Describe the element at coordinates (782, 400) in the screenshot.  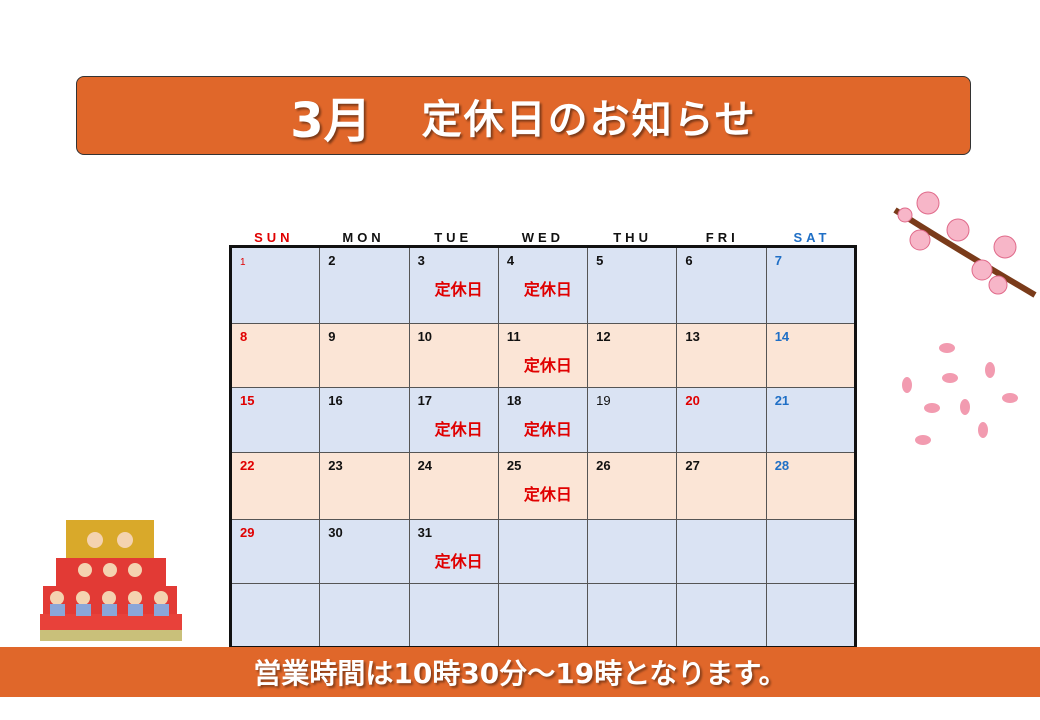
I see `day-number: 21` at that location.